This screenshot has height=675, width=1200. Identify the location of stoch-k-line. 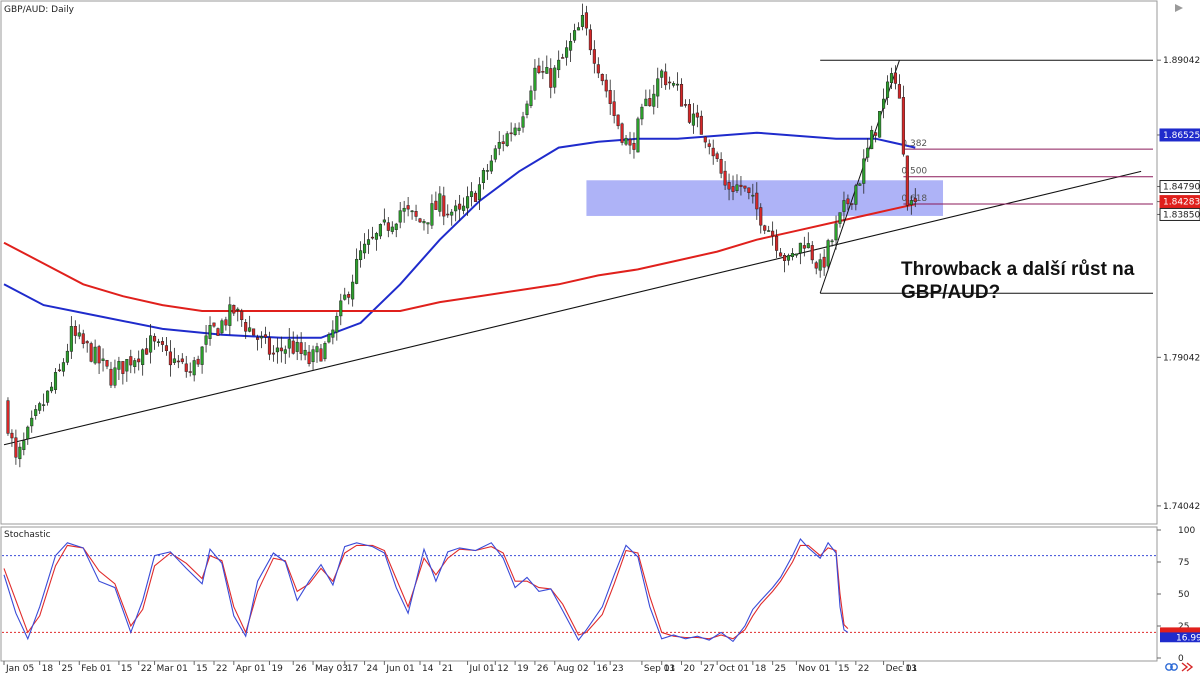
(426, 590).